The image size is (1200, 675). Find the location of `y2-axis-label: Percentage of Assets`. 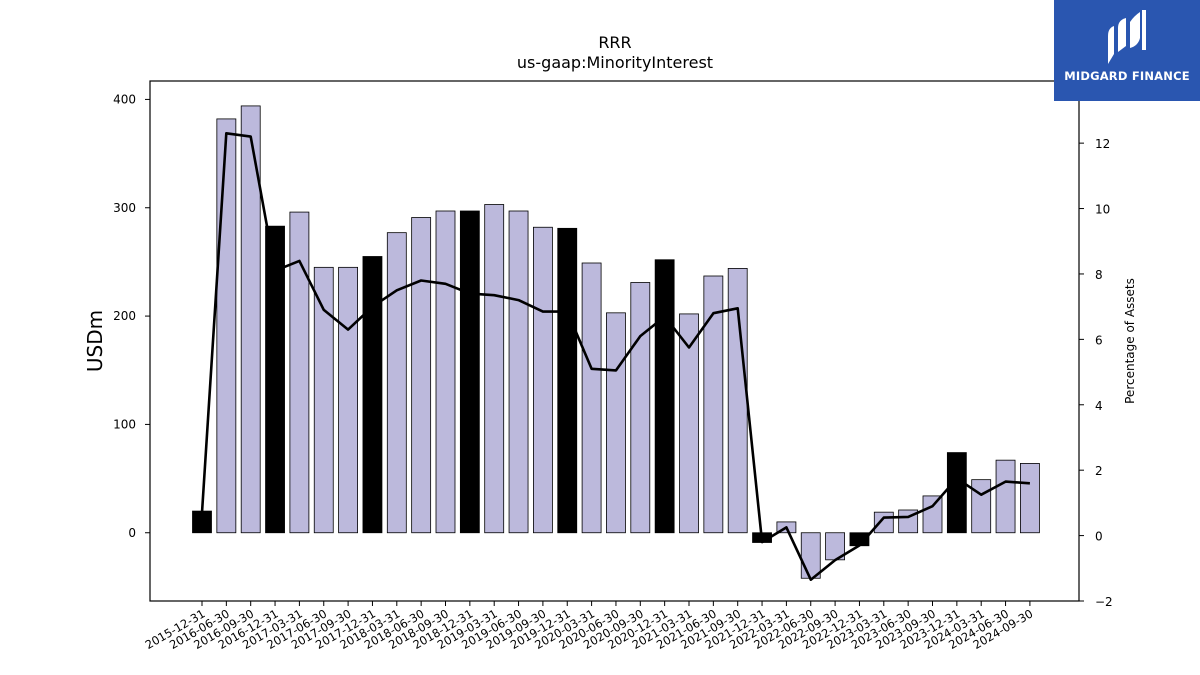

y2-axis-label: Percentage of Assets is located at coordinates (1130, 341).